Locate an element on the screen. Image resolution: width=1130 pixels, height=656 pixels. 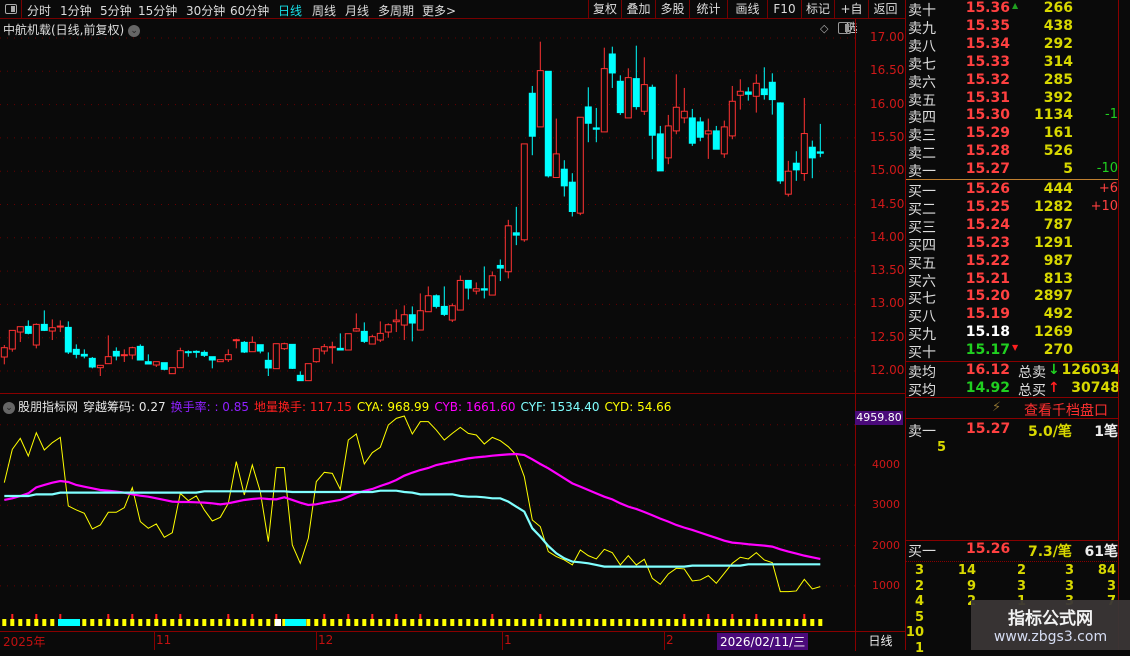
toolbar-button-8: 返回 is located at coordinates (885, 9).